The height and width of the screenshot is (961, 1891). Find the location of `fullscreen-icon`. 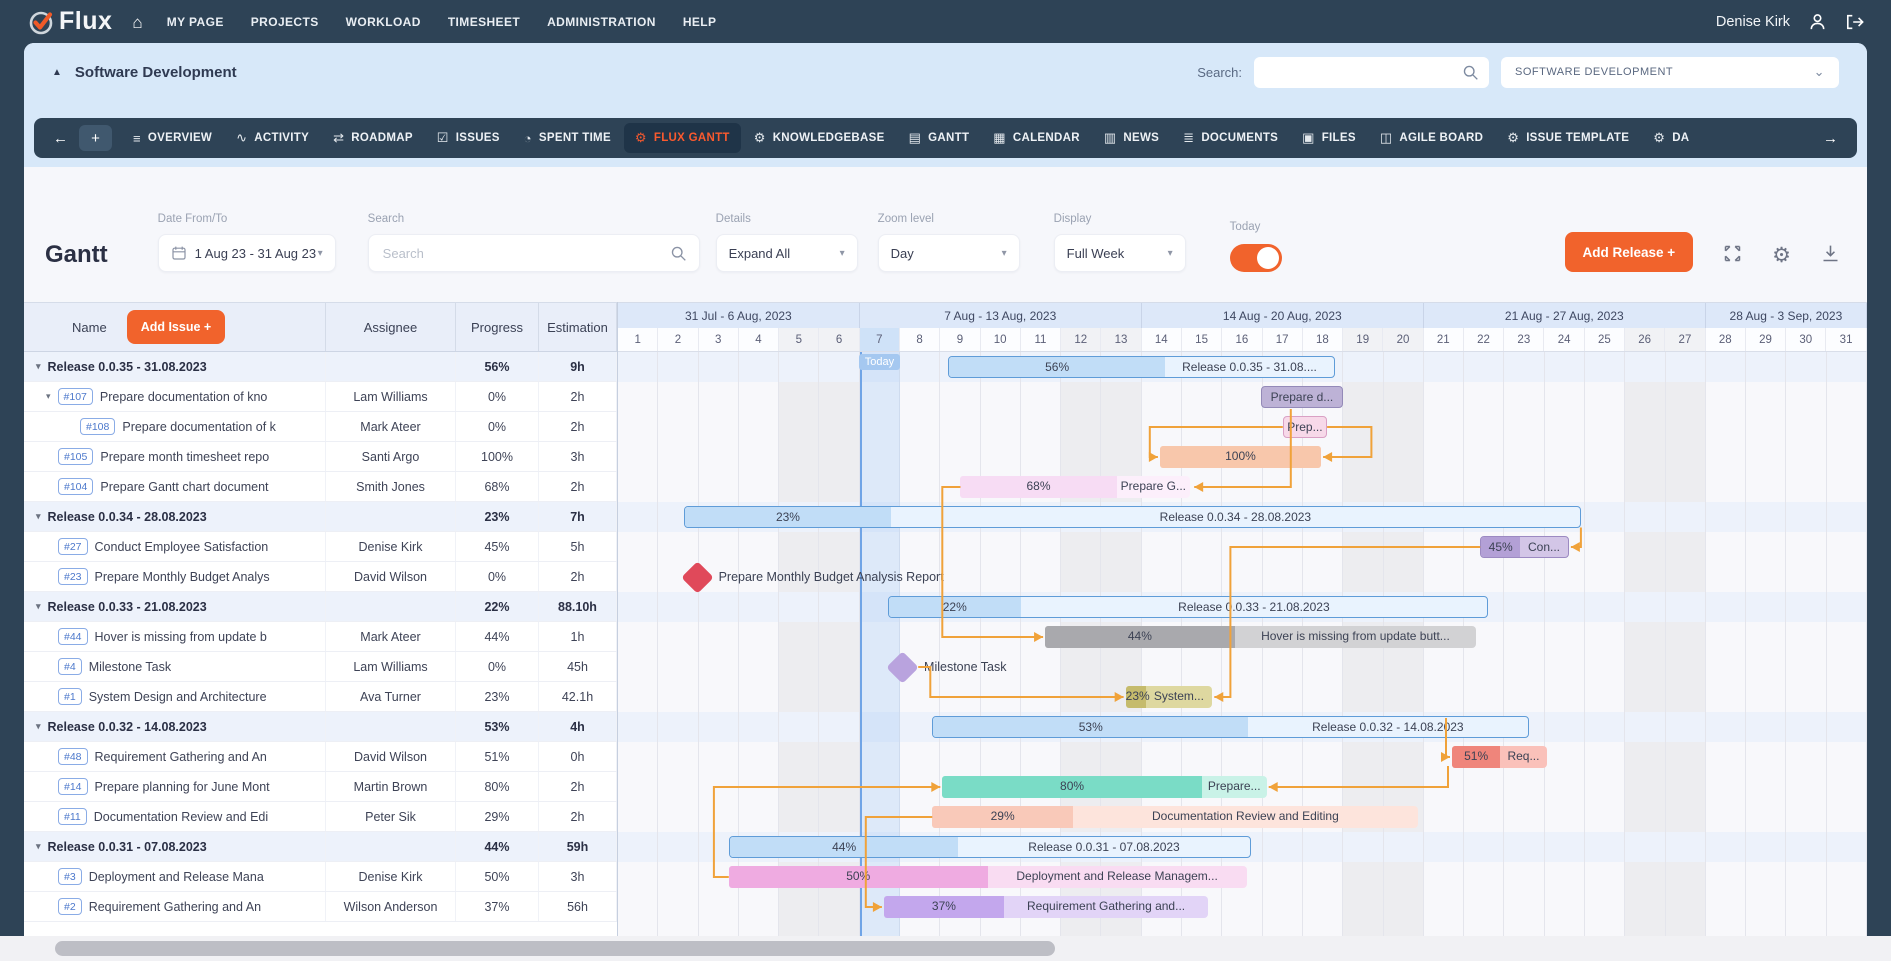

fullscreen-icon is located at coordinates (1732, 257).